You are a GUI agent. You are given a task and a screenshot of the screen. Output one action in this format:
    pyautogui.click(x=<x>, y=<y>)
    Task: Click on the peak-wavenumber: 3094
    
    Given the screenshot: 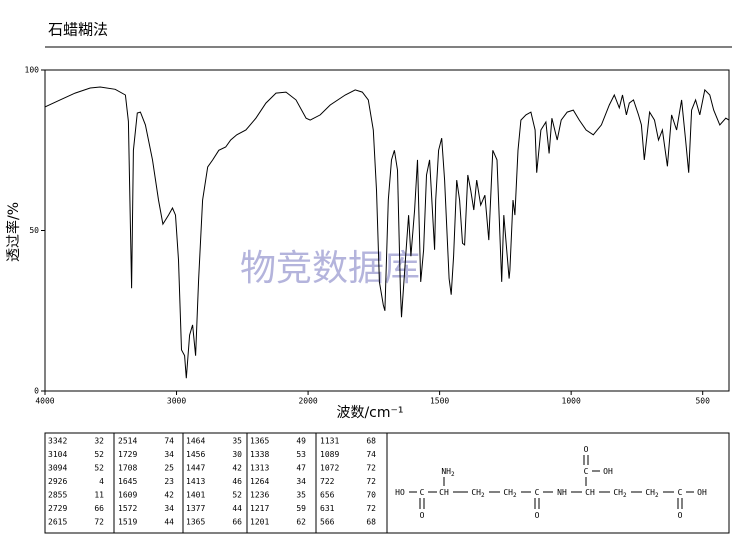 What is the action you would take?
    pyautogui.click(x=57, y=468)
    